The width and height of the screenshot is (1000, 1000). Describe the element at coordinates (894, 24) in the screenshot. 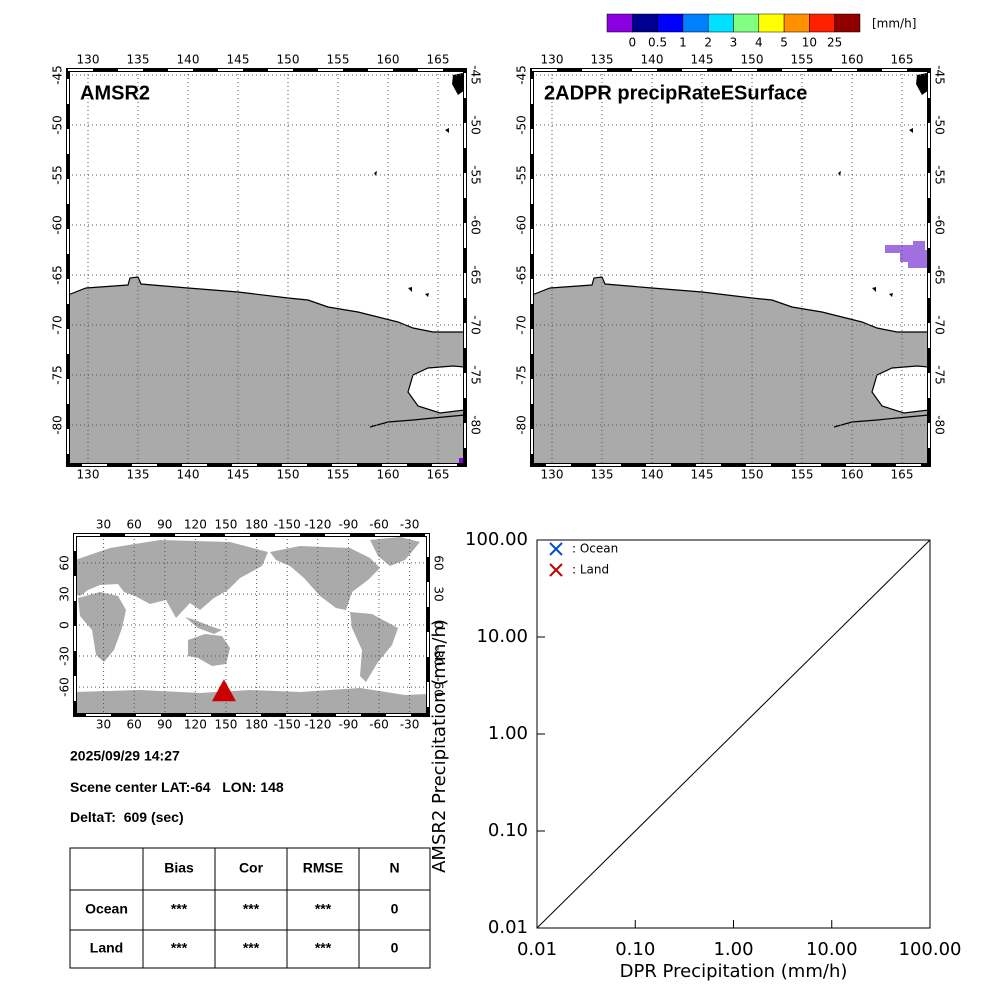

I see `colorbar-unit: [mm/h]` at that location.